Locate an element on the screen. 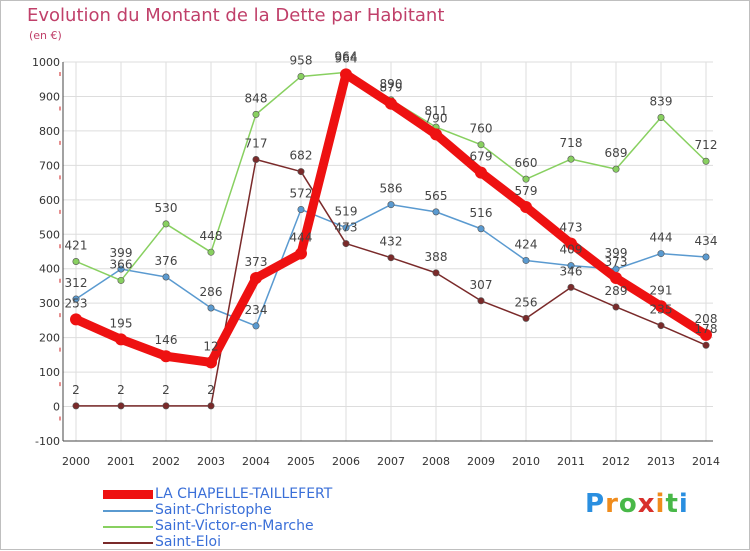  data-label-2: 421 is located at coordinates (76, 245).